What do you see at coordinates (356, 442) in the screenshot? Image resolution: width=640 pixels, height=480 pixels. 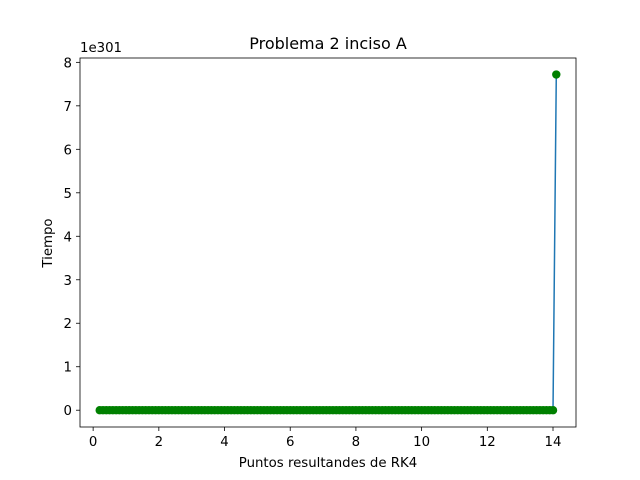 I see `x-tick-label-8: 8` at bounding box center [356, 442].